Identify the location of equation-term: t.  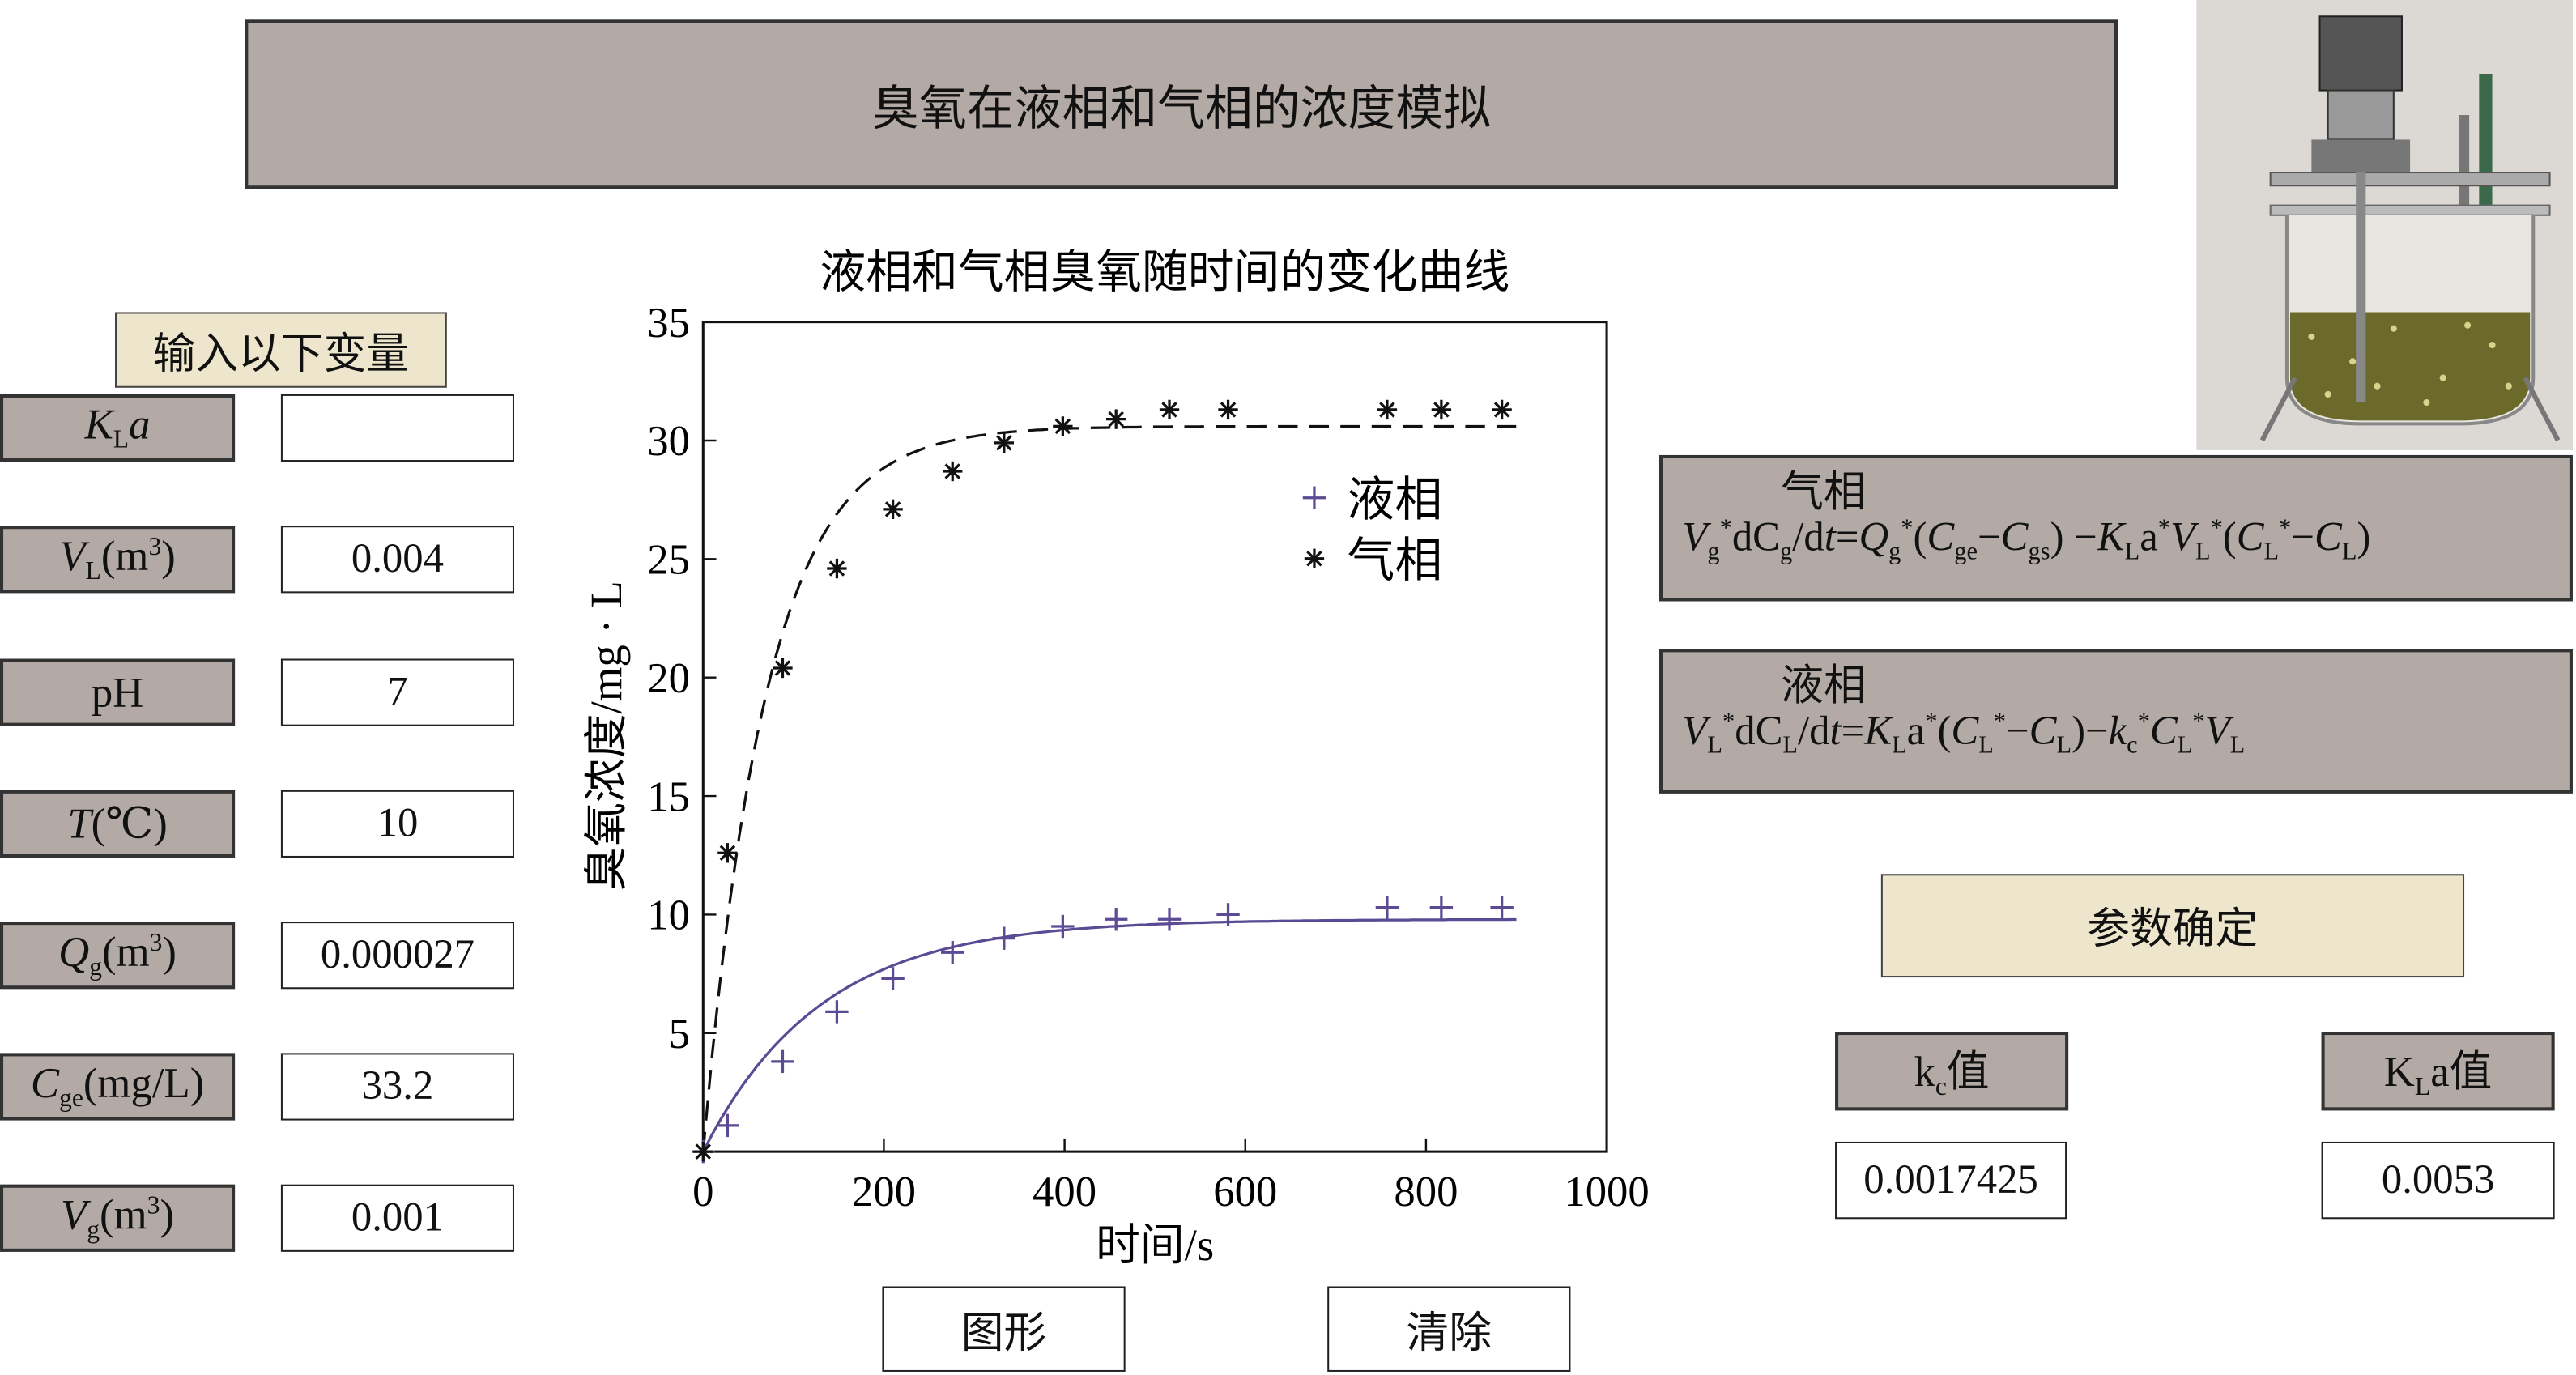
(1835, 732).